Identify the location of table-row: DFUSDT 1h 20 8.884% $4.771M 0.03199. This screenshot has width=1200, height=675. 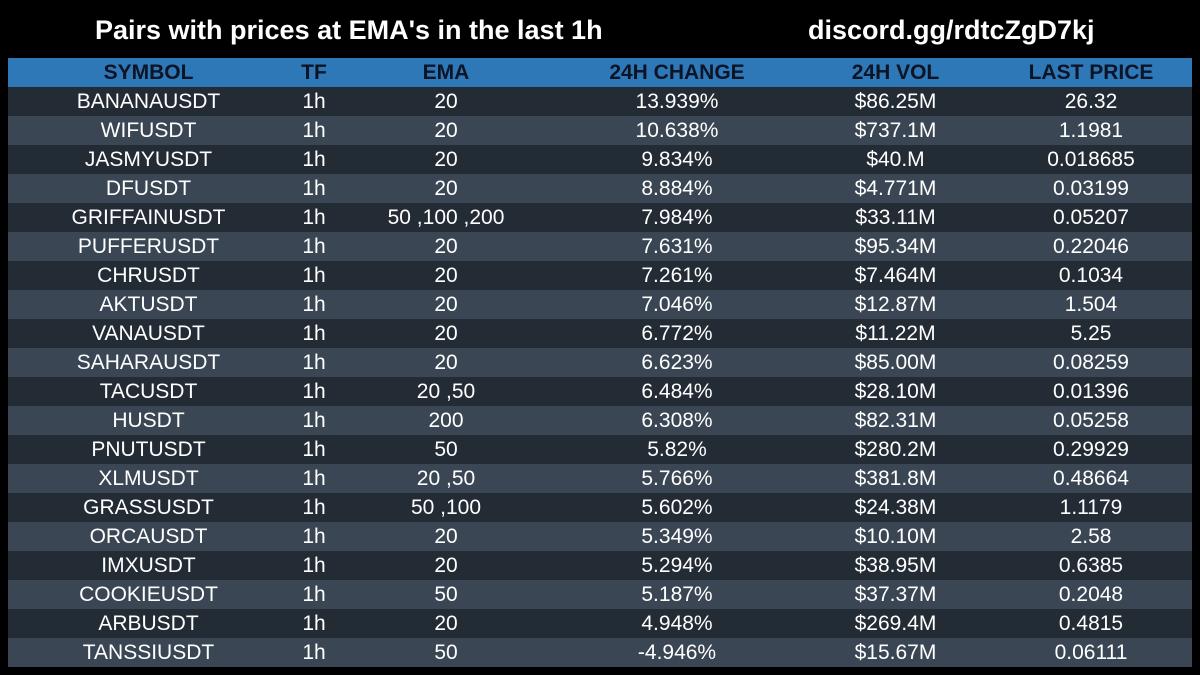
(600, 188).